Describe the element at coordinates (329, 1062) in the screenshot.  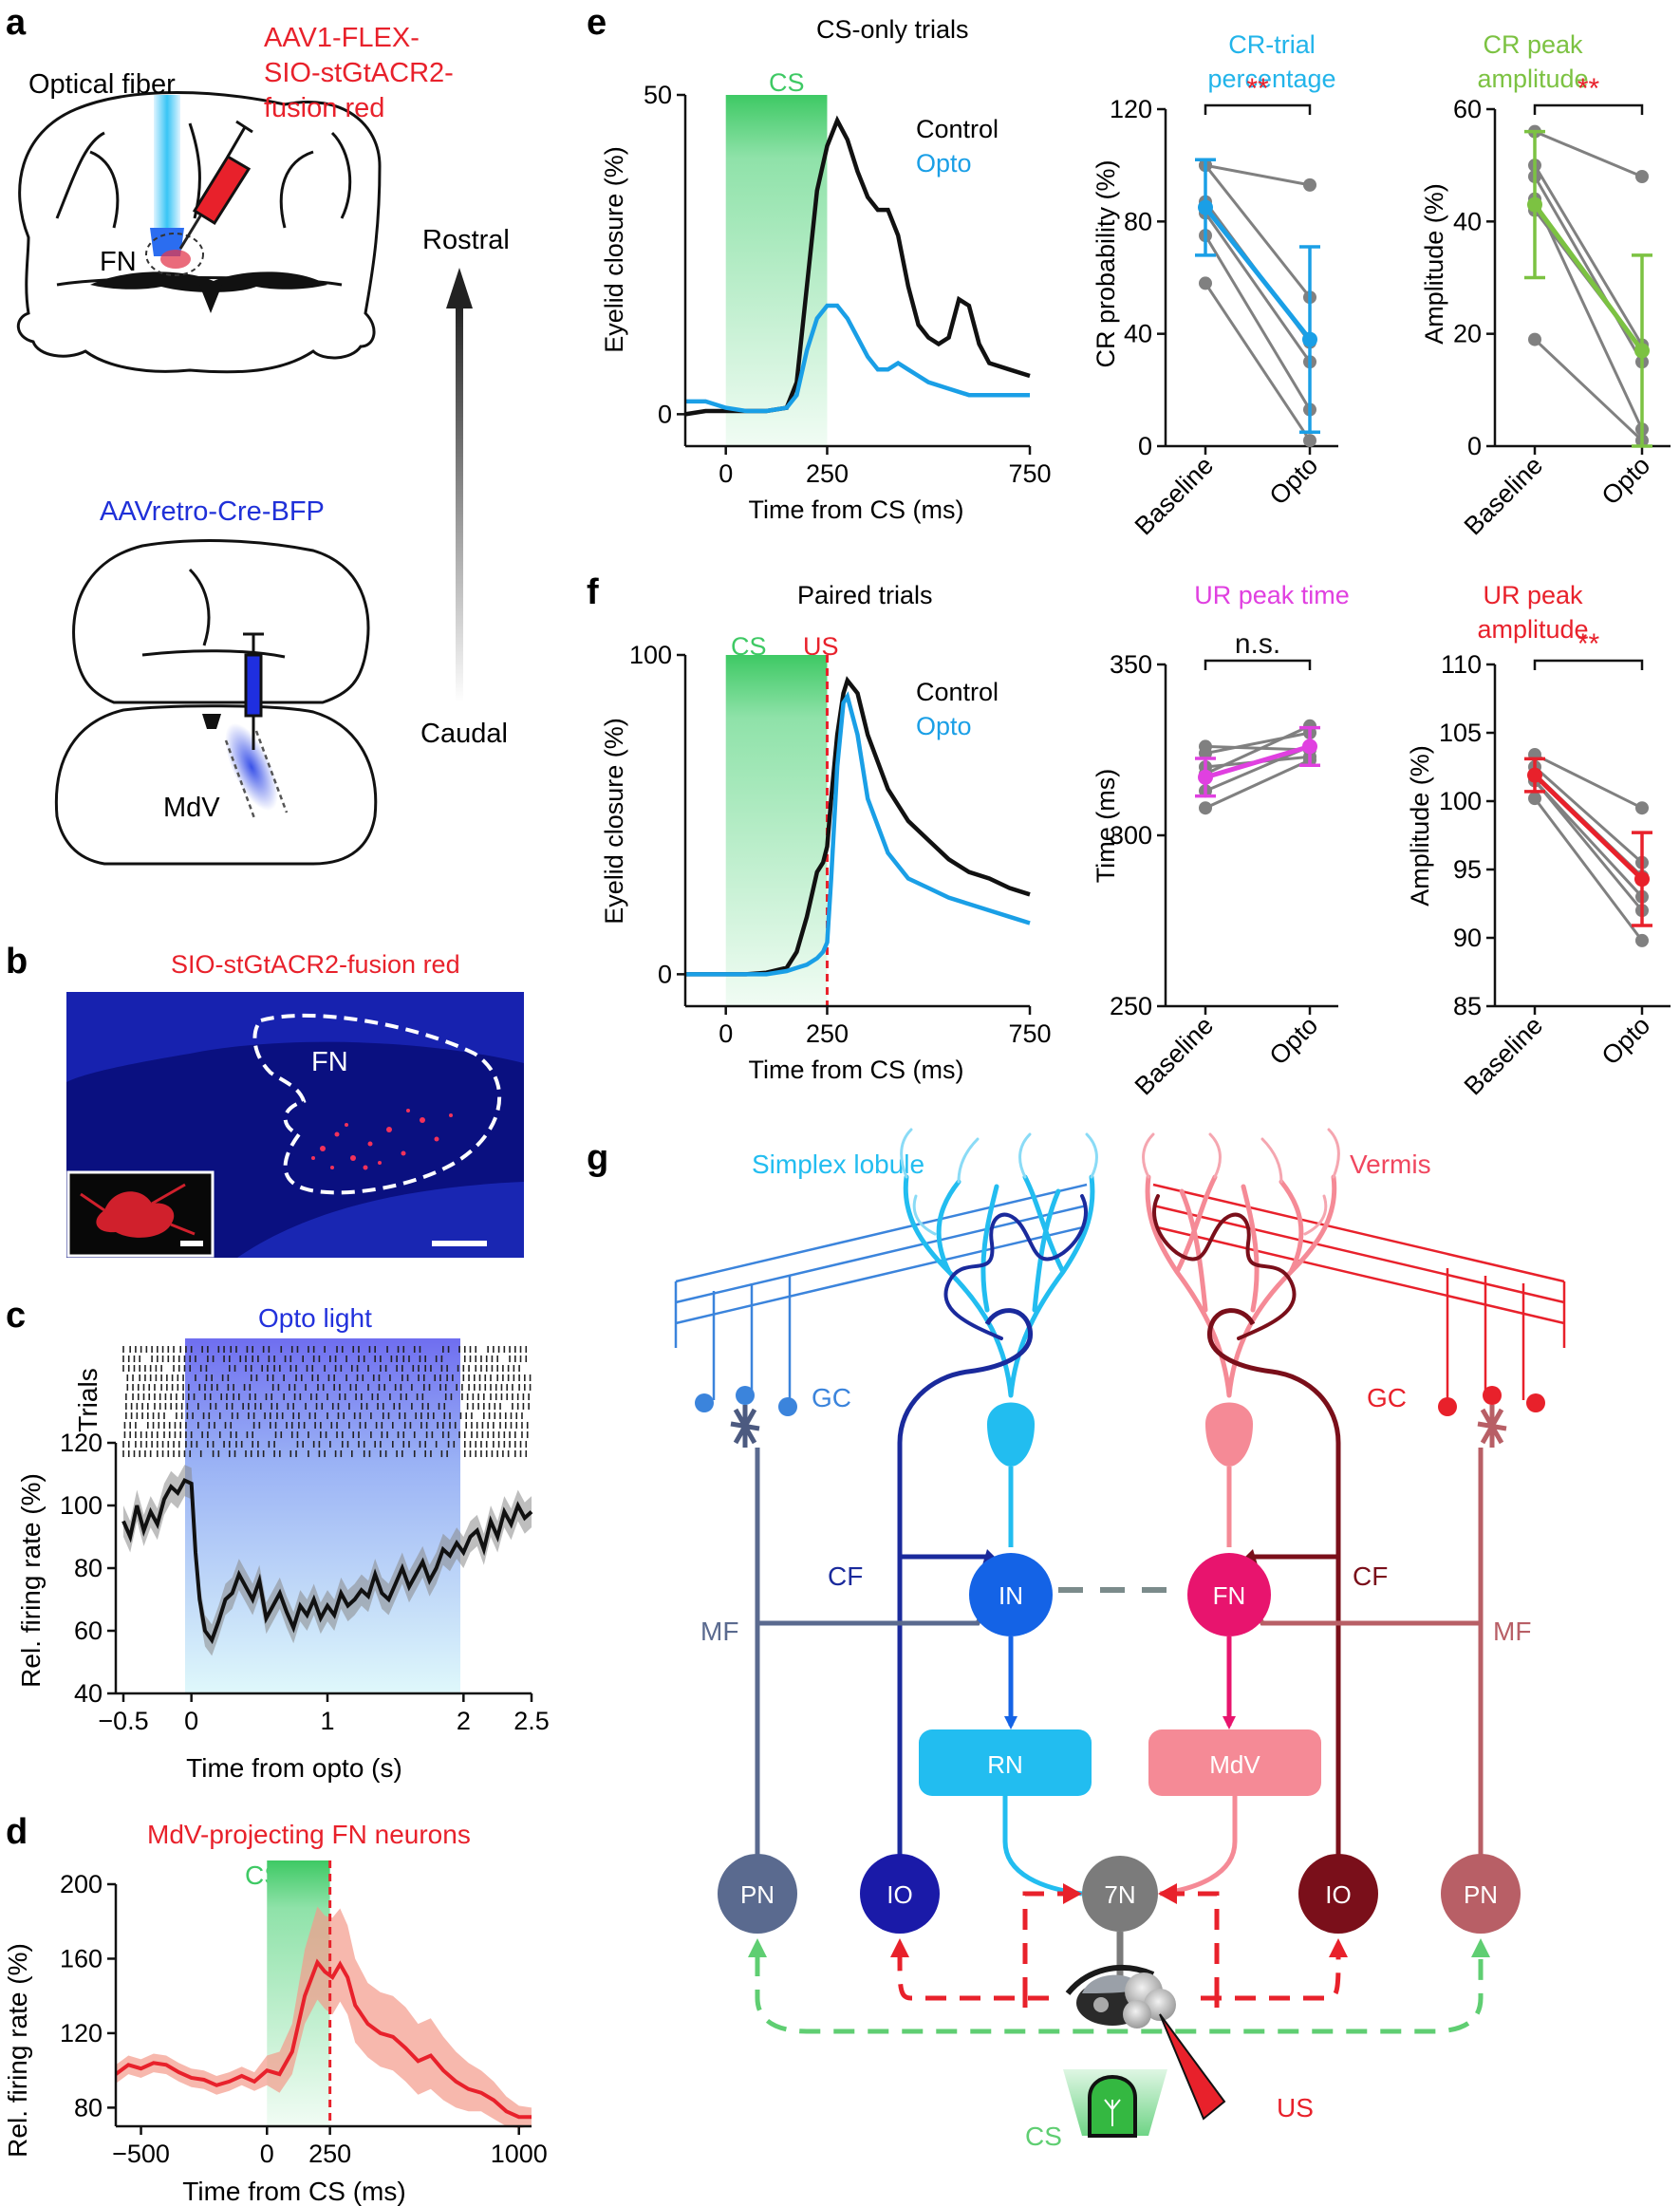
I see `fn-label-b: FN` at that location.